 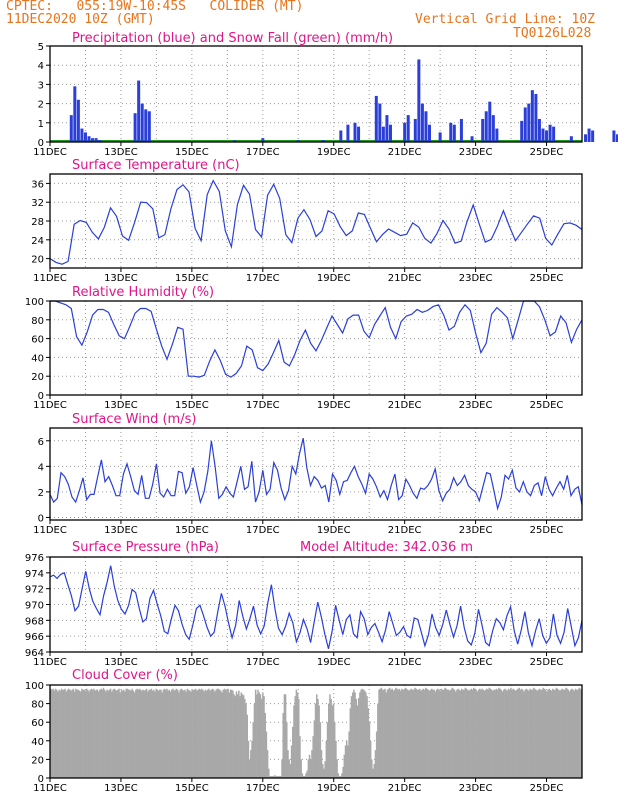 I want to click on model-code: TQ0126L028, so click(x=552, y=33).